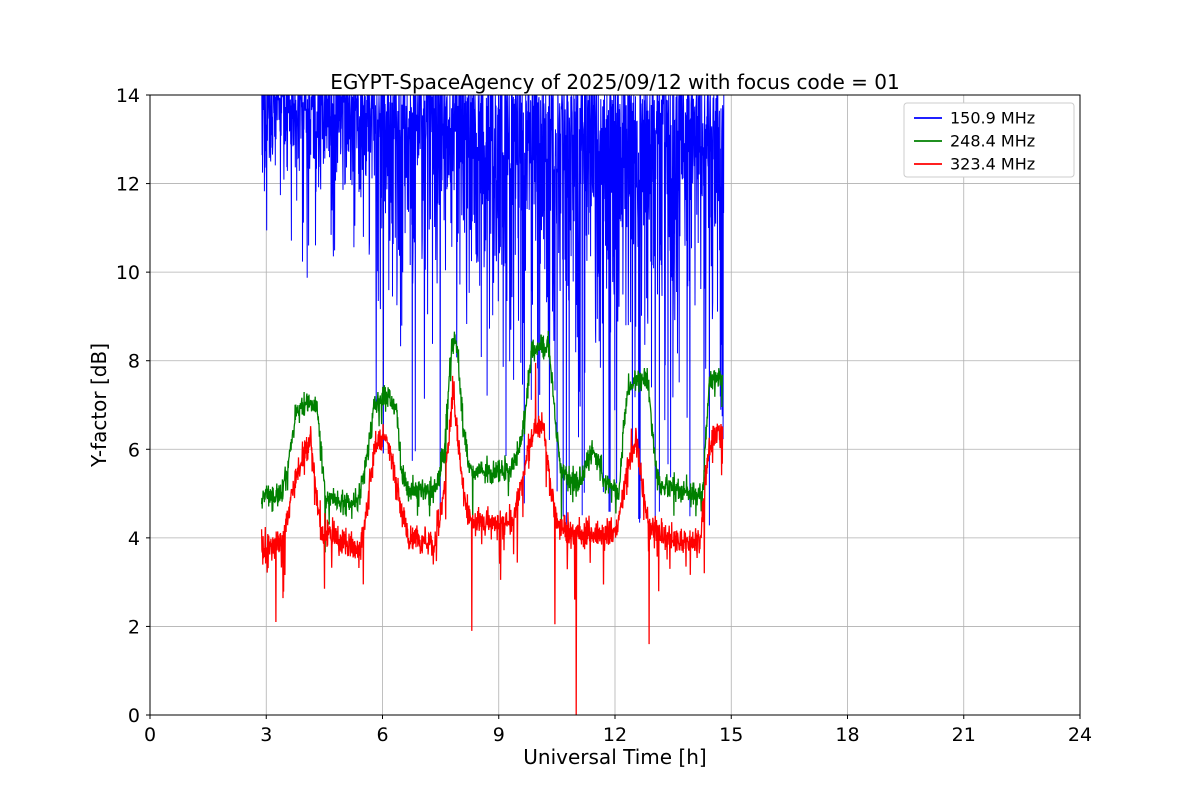 The width and height of the screenshot is (1200, 800). What do you see at coordinates (128, 96) in the screenshot?
I see `y-tick-label: 14` at bounding box center [128, 96].